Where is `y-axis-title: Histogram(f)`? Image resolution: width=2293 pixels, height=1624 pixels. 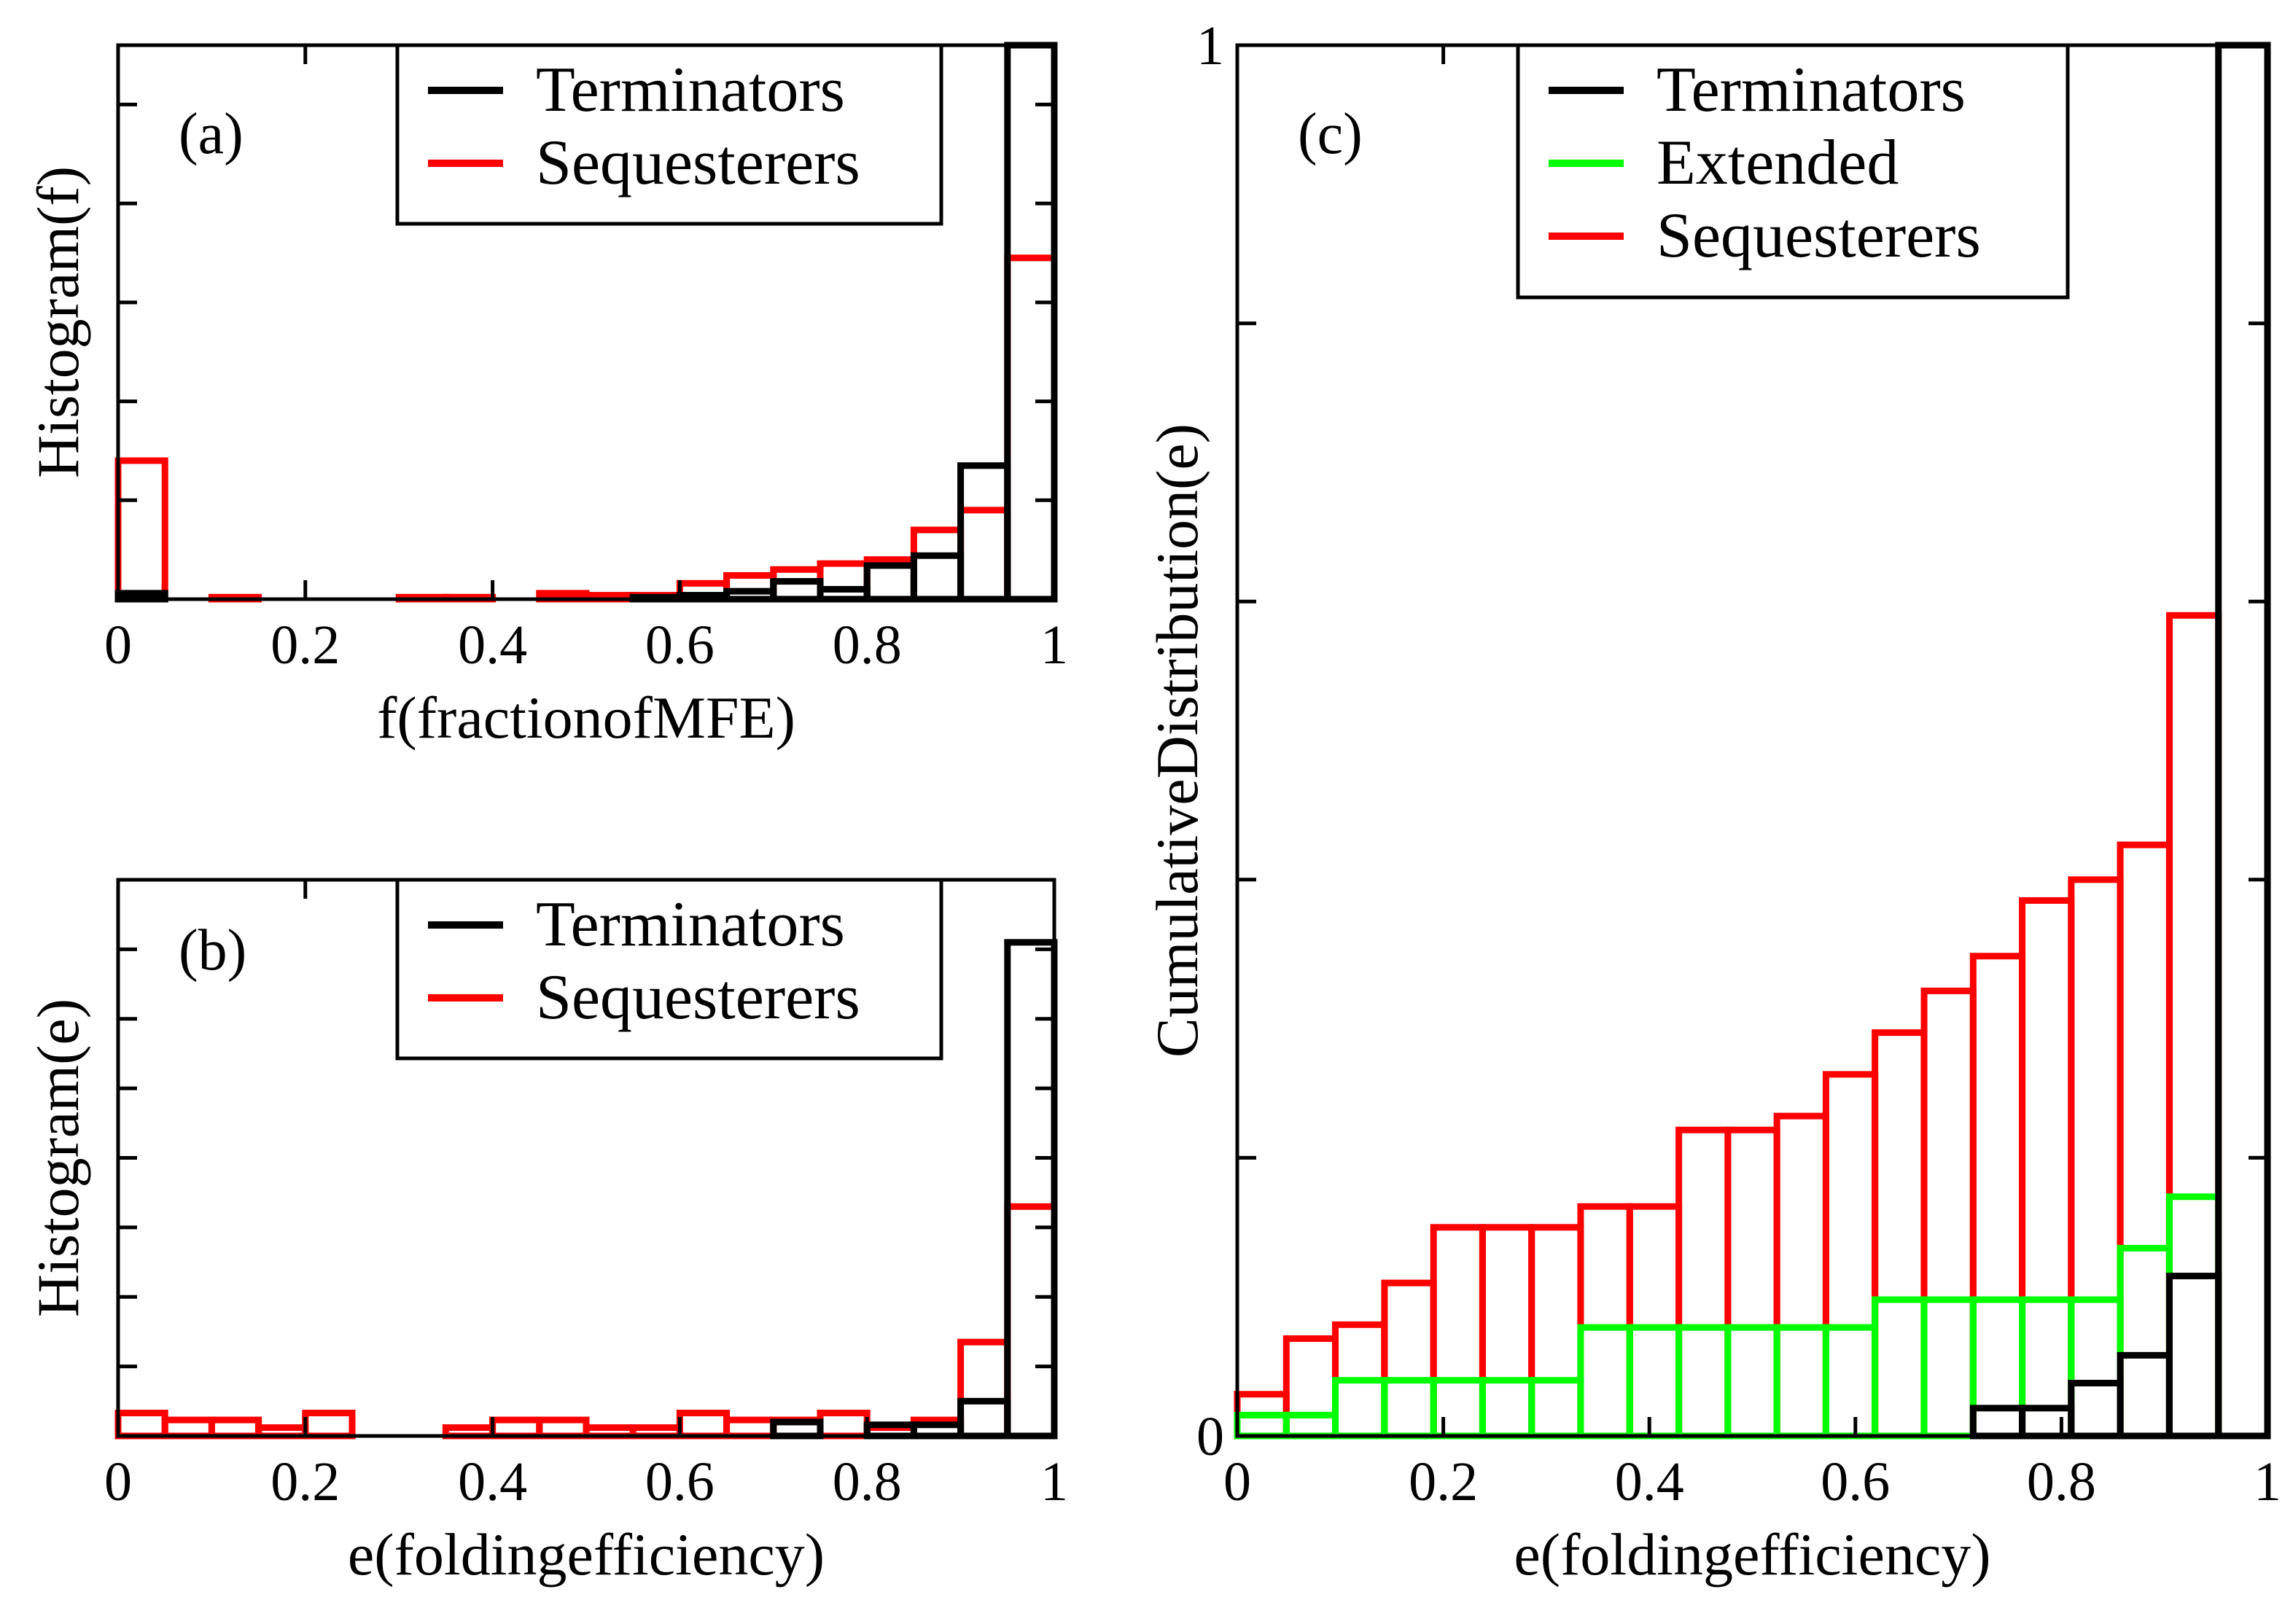
y-axis-title: Histogram(f) is located at coordinates (58, 322).